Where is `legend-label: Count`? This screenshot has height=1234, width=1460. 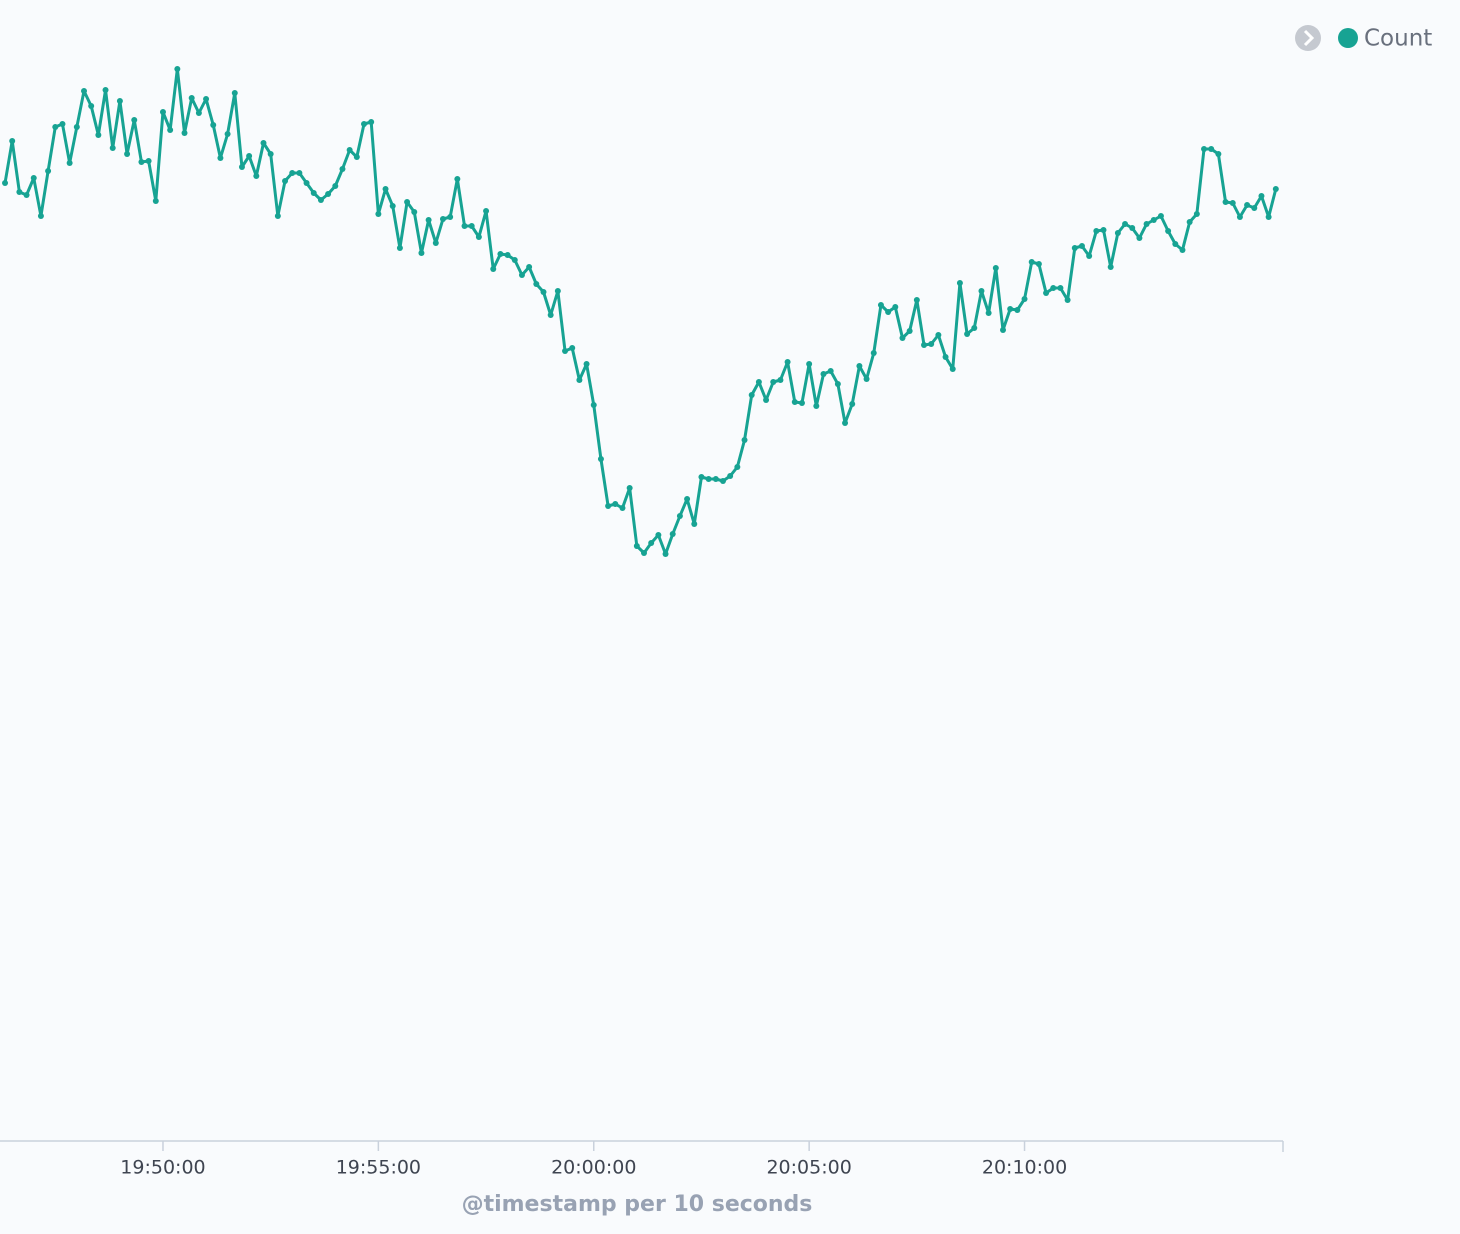
legend-label: Count is located at coordinates (1398, 39).